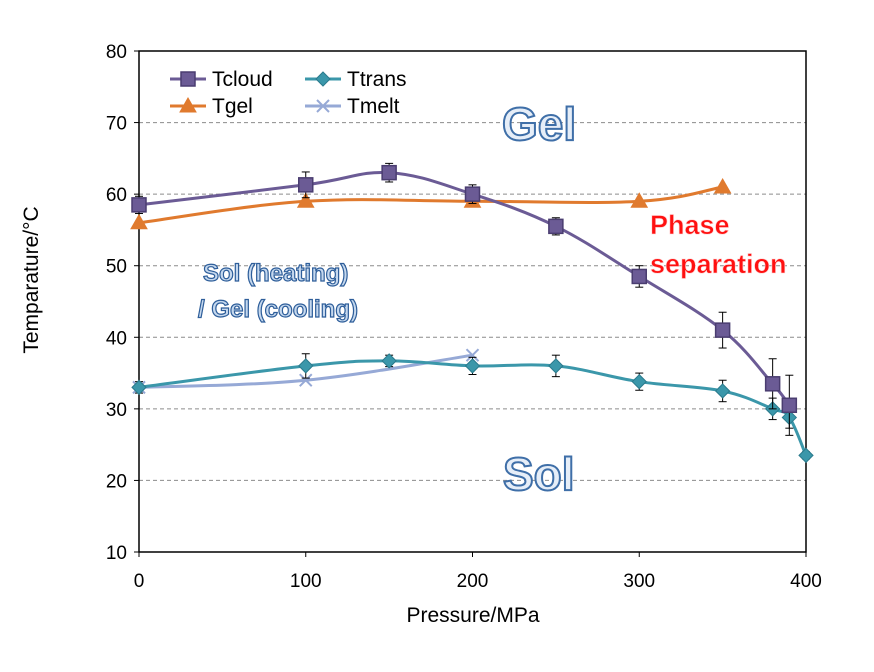 The height and width of the screenshot is (672, 874). I want to click on x-tick-label: 200, so click(473, 581).